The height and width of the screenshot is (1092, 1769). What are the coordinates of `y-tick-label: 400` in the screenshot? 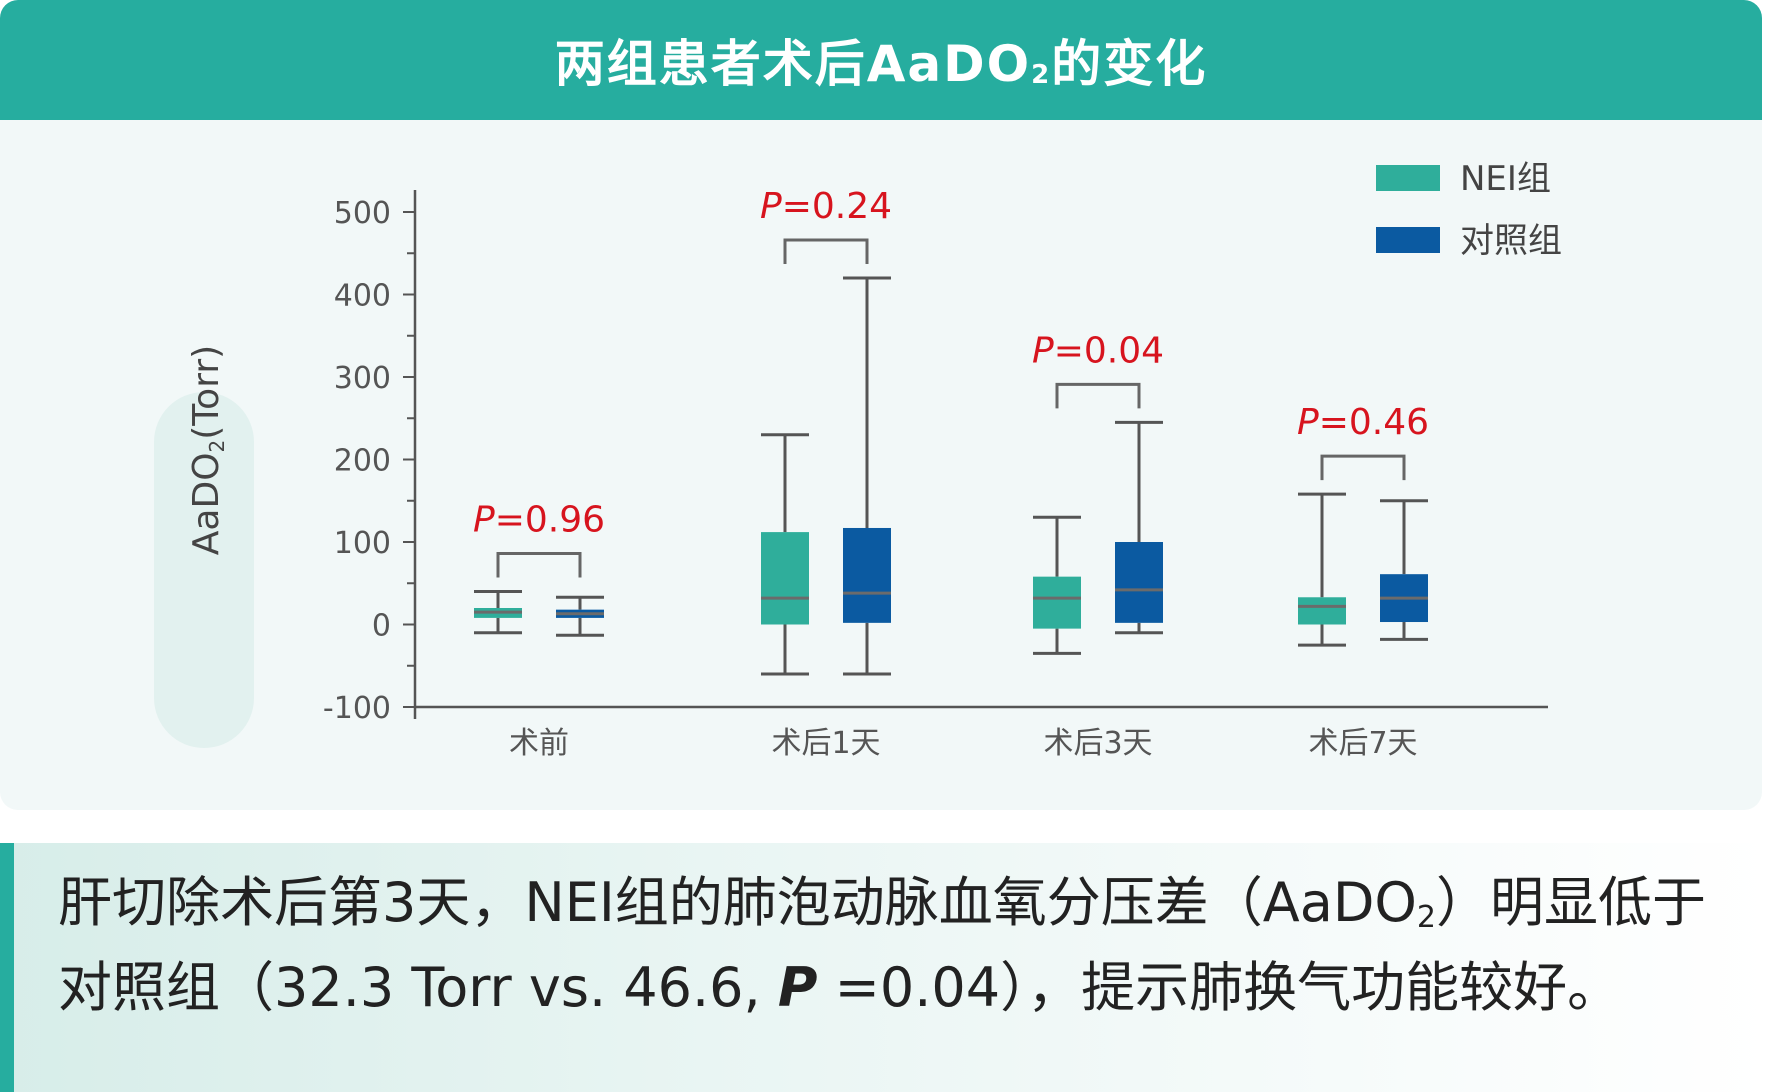 It's located at (362, 296).